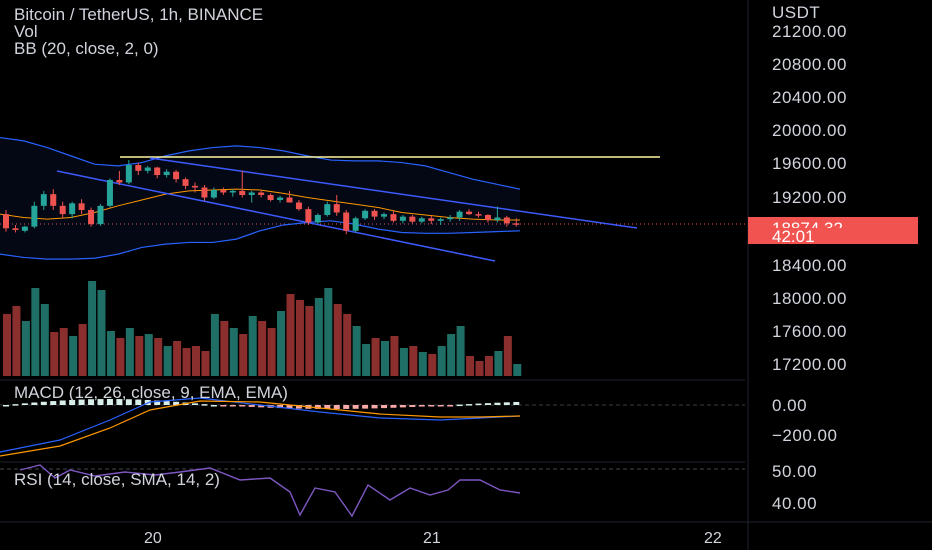 The image size is (932, 550). I want to click on price-tick: 21200.00, so click(809, 31).